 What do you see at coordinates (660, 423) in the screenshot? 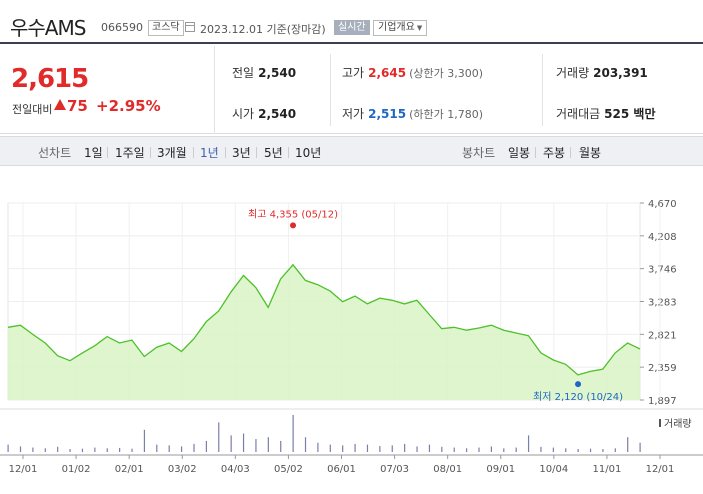
I see `volume-icon` at bounding box center [660, 423].